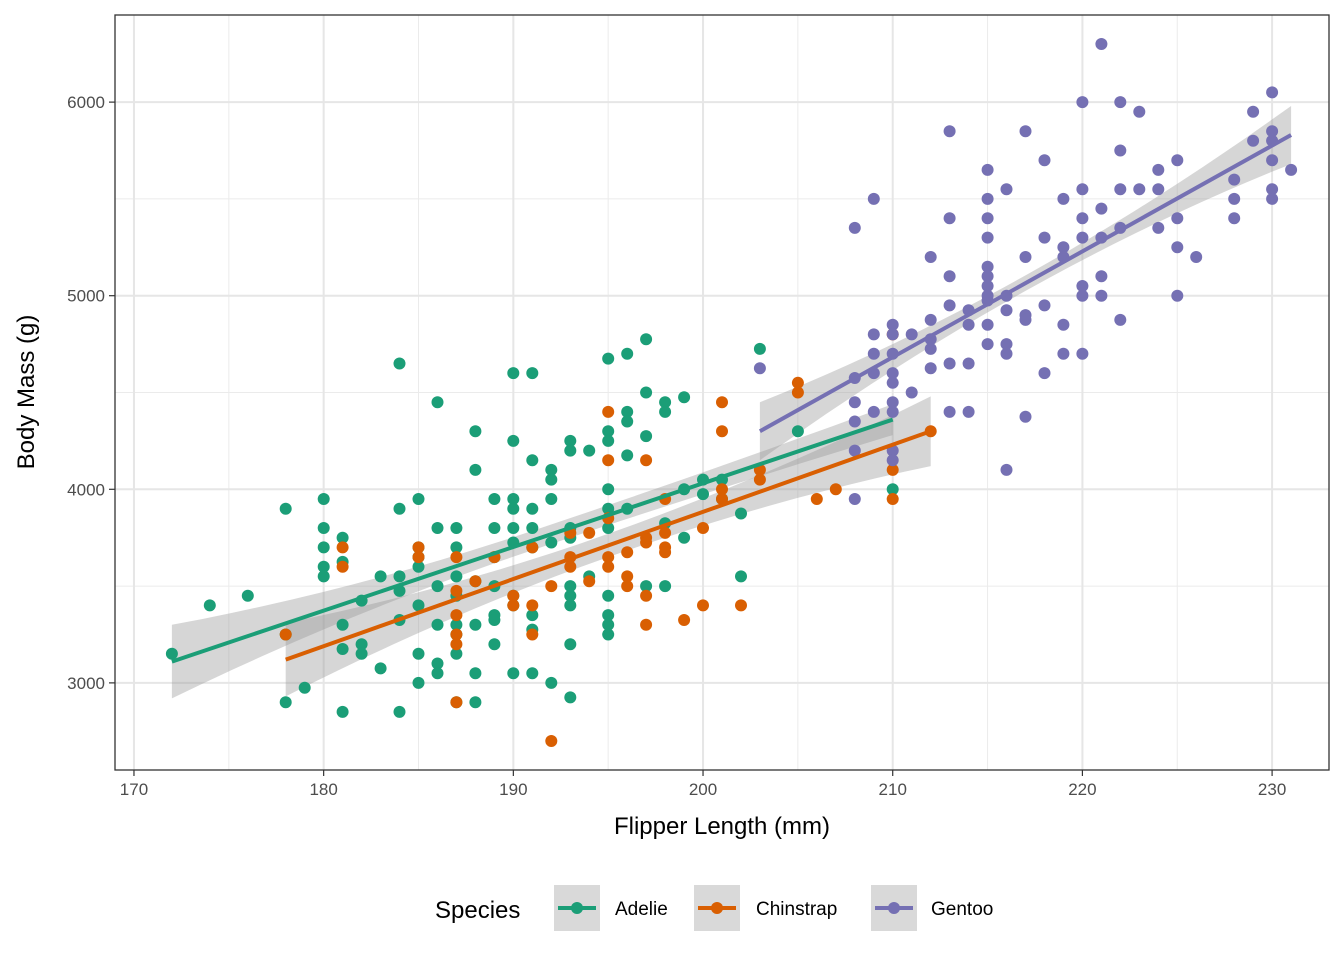  Describe the element at coordinates (26, 392) in the screenshot. I see `y-axis-title: Body Mass (g)` at that location.